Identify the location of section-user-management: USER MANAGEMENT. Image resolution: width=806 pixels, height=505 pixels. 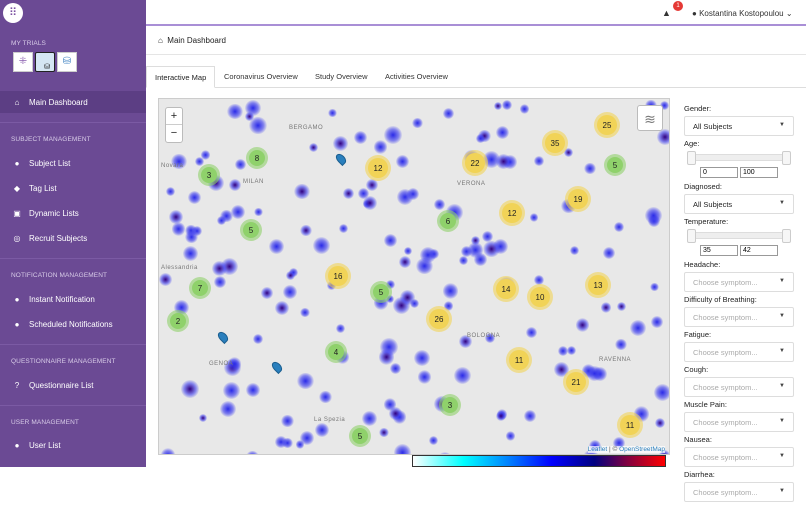
(45, 422).